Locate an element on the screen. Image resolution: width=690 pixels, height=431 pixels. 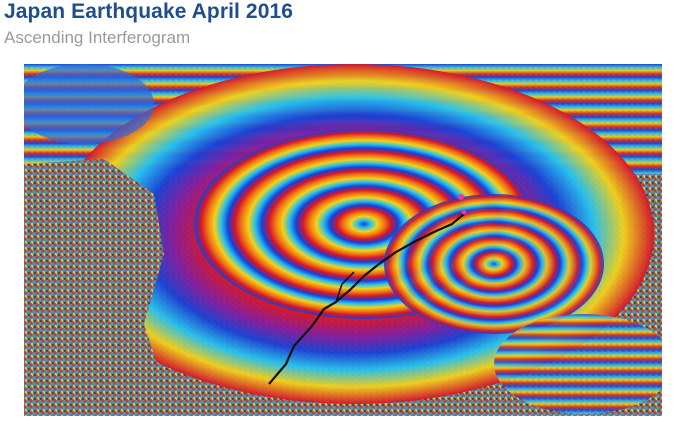
slide-subtitle: Ascending Interferogram is located at coordinates (97, 37).